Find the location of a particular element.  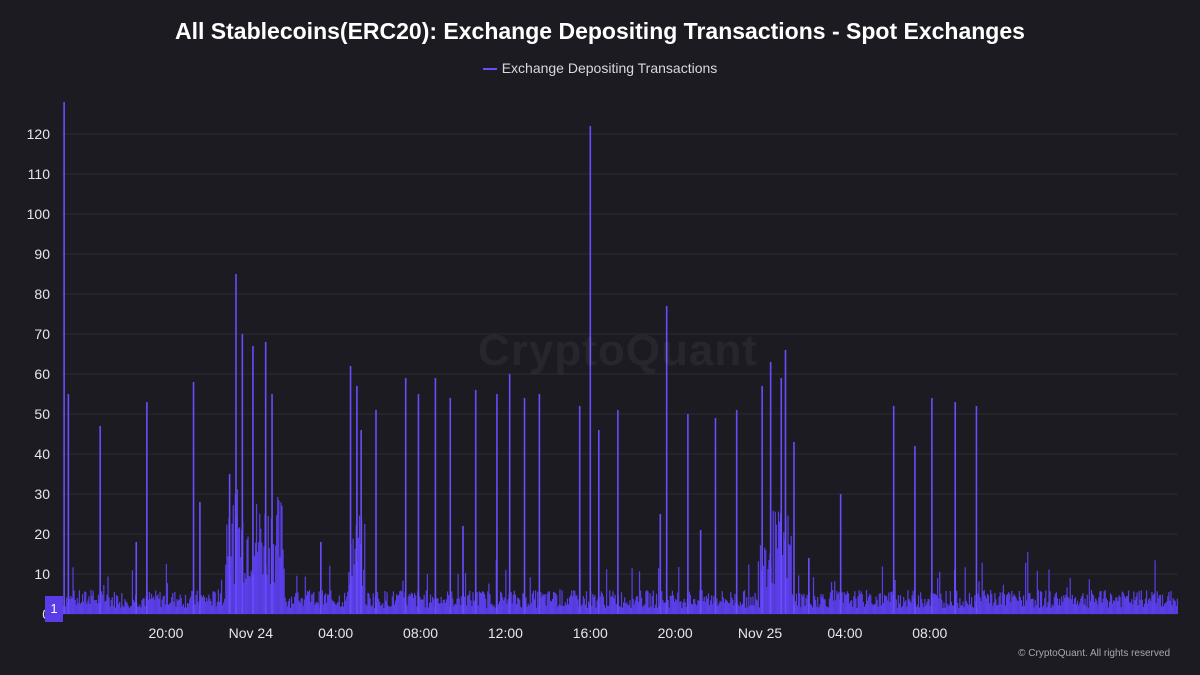

x-tick-label: Nov 24 is located at coordinates (251, 633).